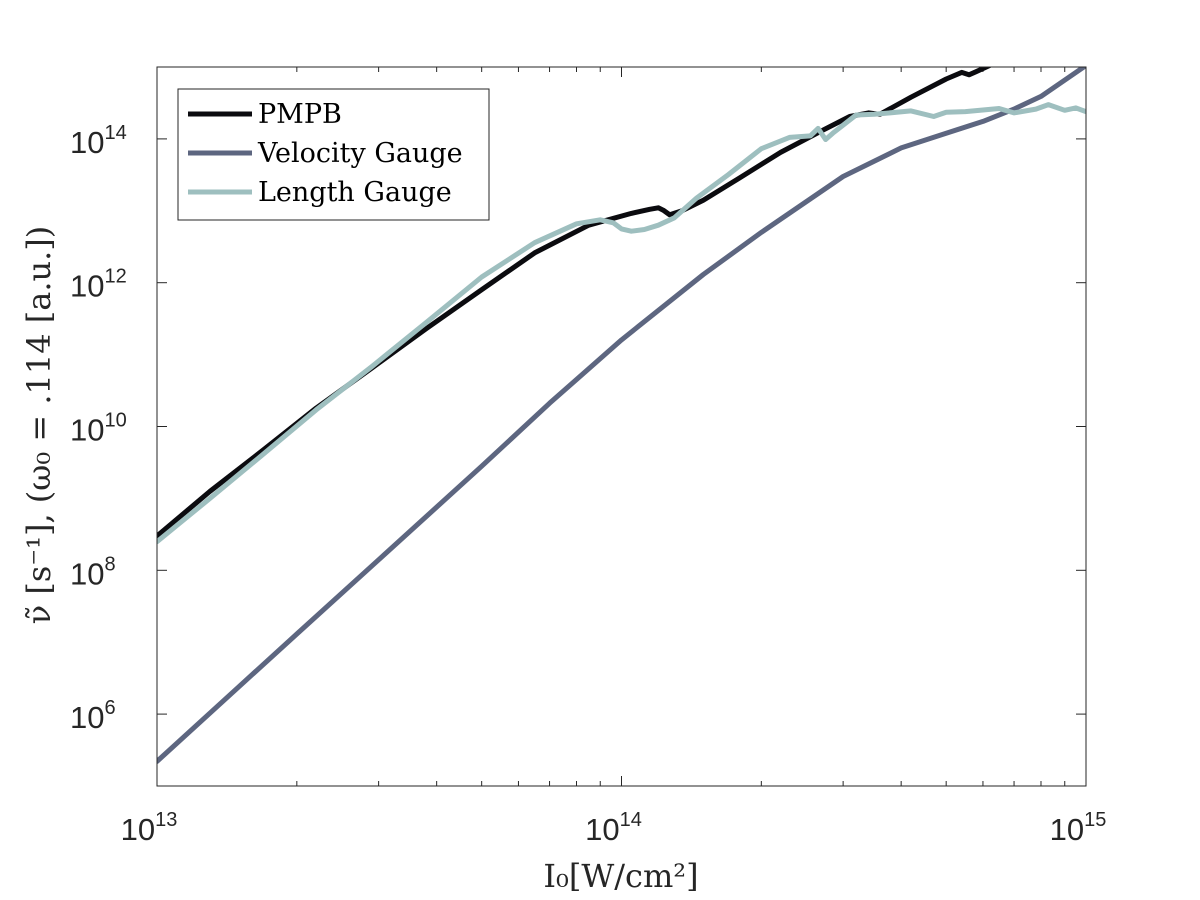  I want to click on x-axis-label: I₀[W/cm²], so click(620, 876).